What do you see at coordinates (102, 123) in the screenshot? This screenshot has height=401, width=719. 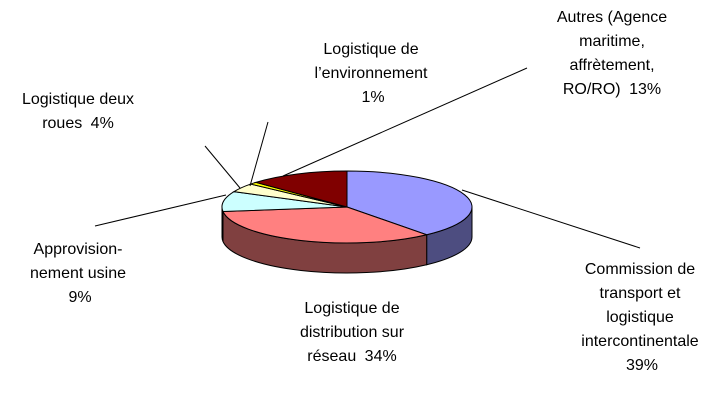 I see `value-label: 4%` at bounding box center [102, 123].